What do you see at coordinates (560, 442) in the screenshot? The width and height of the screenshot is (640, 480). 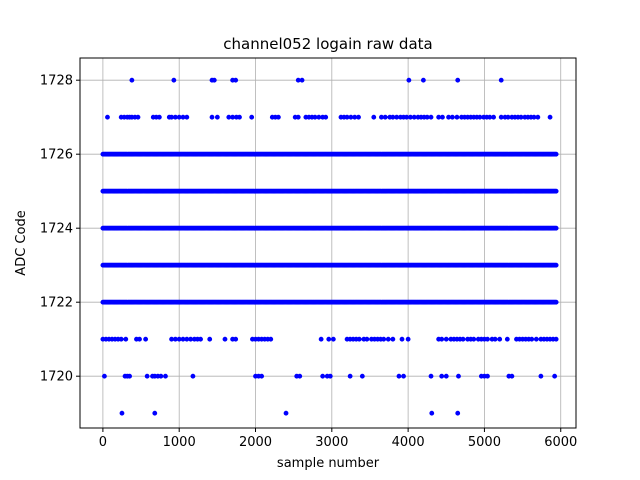 I see `x-tick-label: 6000` at bounding box center [560, 442].